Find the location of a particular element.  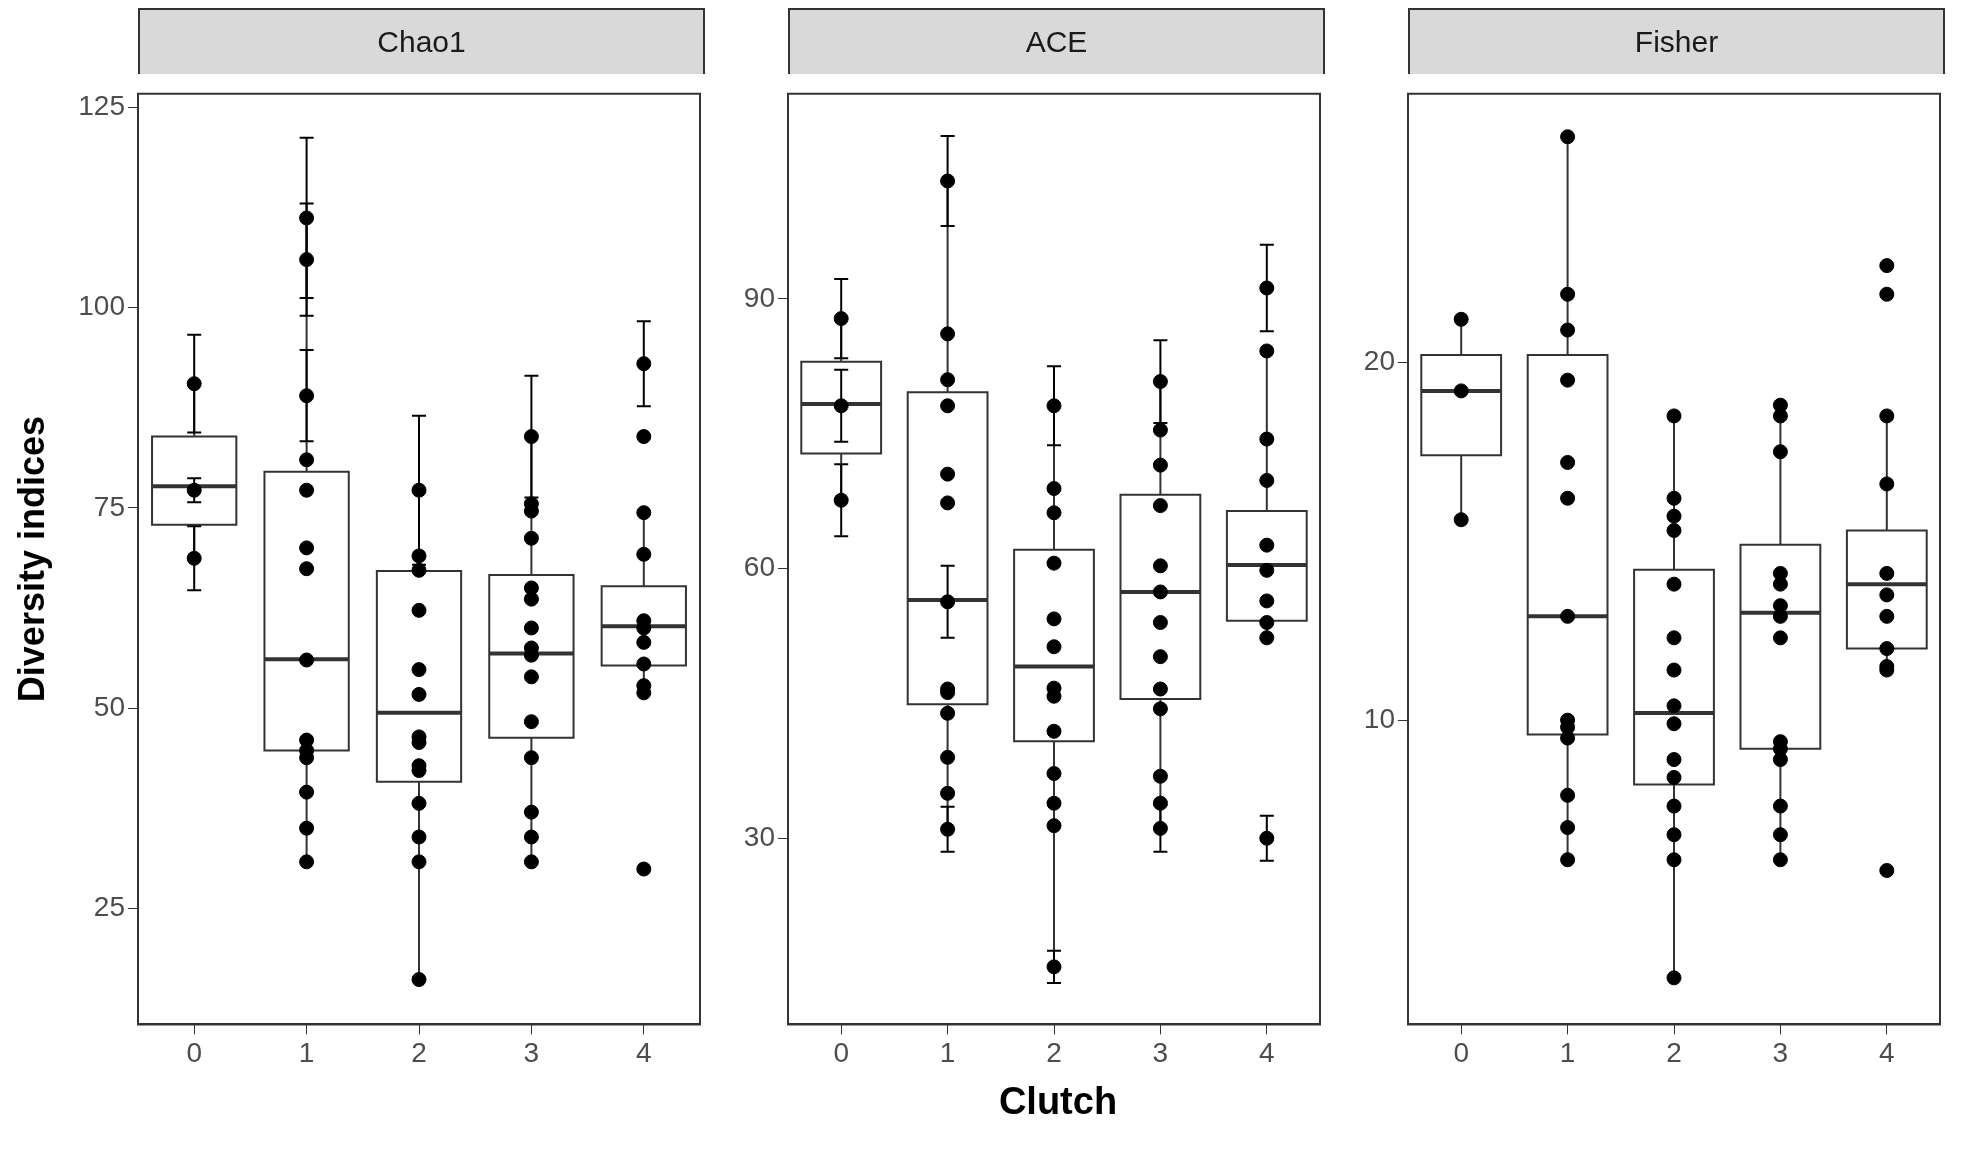

chart-title: ACE is located at coordinates (1056, 41).